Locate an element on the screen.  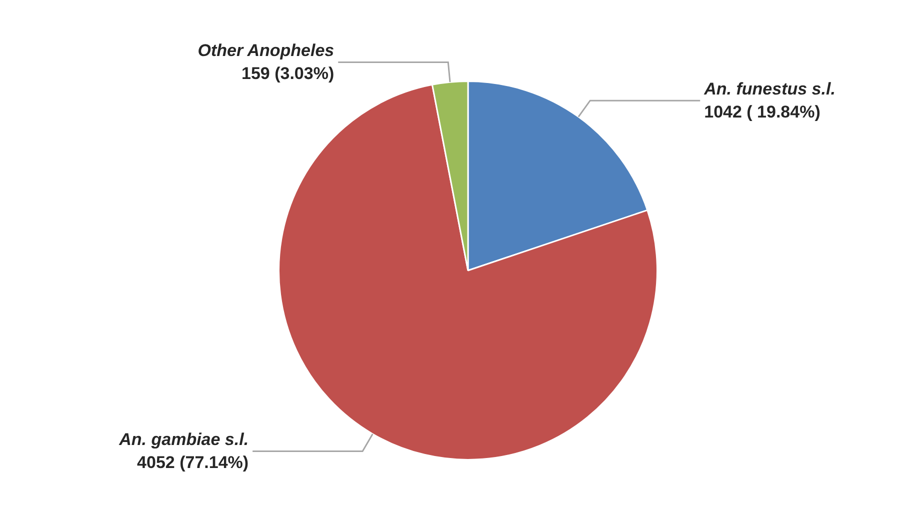
data-label: 159 (3.03%) is located at coordinates (288, 73).